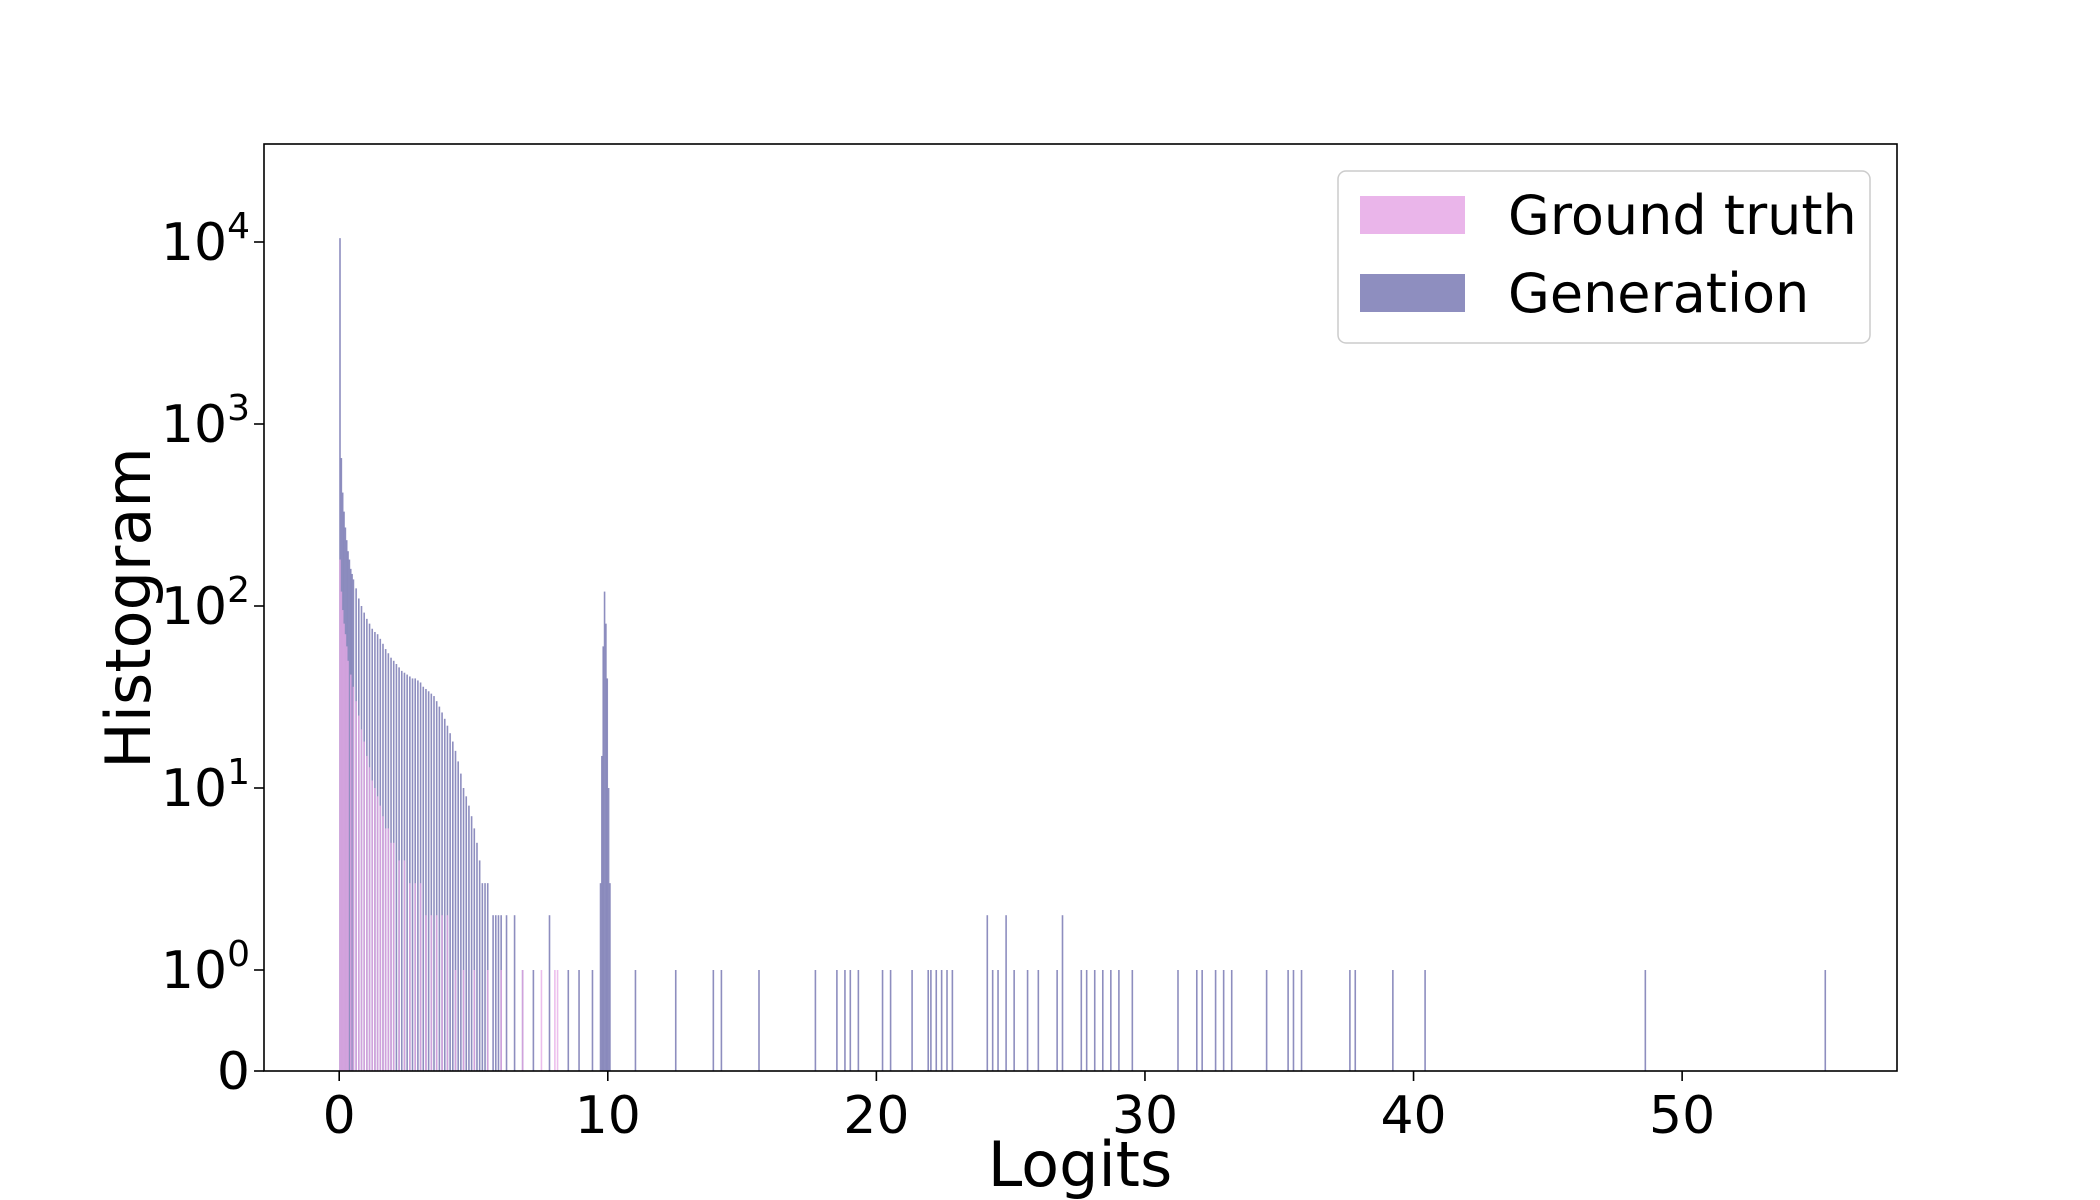 The image size is (2100, 1200). What do you see at coordinates (1604, 257) in the screenshot?
I see `legend: Ground truth Generation` at bounding box center [1604, 257].